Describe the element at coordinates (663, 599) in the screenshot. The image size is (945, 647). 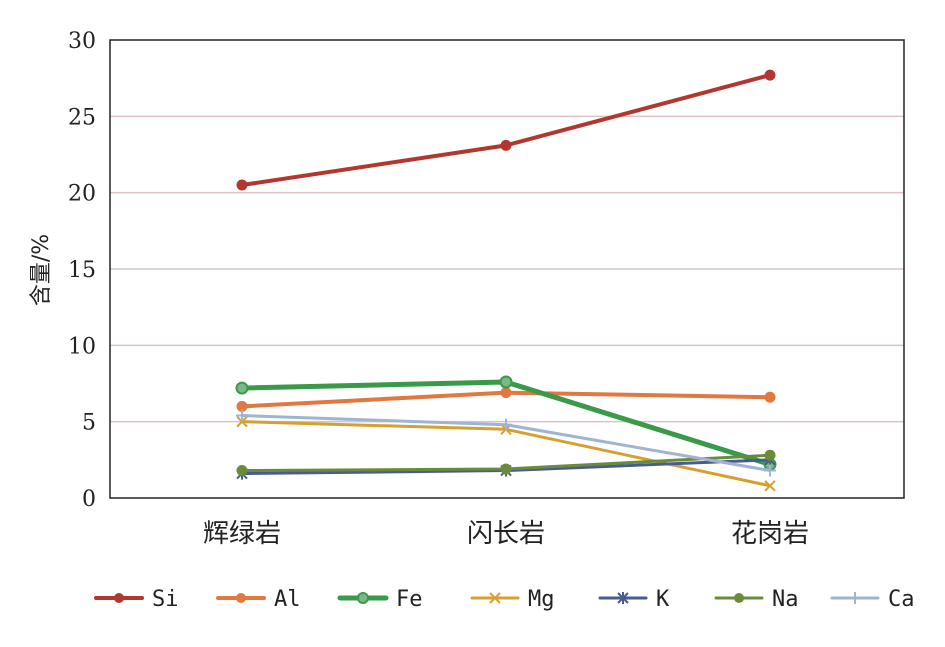
I see `legend-label: K` at that location.